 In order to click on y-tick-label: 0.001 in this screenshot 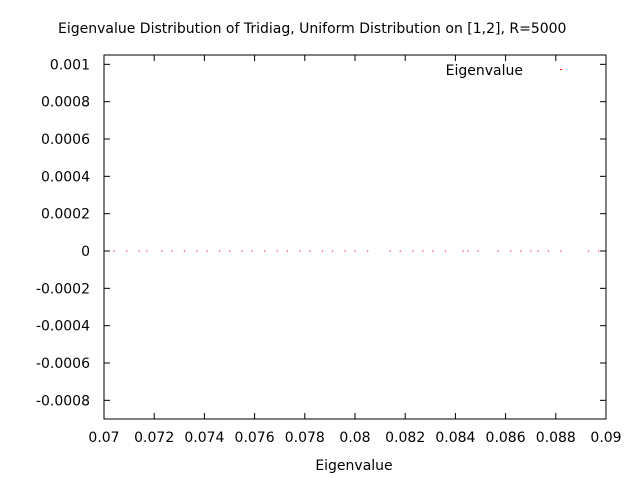, I will do `click(70, 65)`.